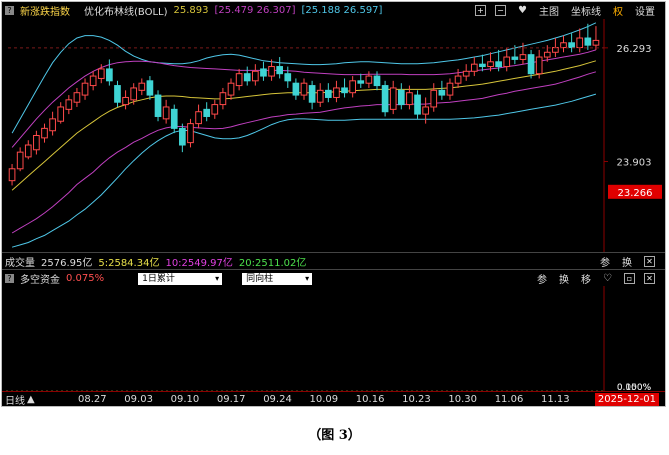  I want to click on date-tick-label: 09.17, so click(231, 399).